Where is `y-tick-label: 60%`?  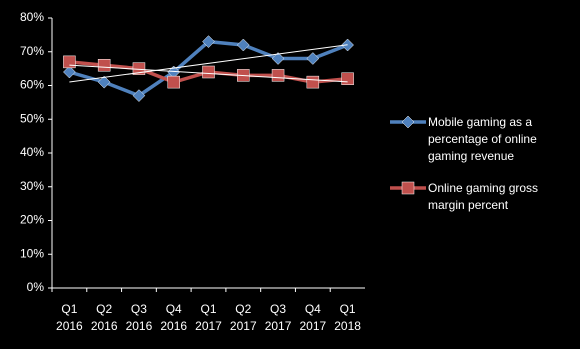 y-tick-label: 60% is located at coordinates (32, 85).